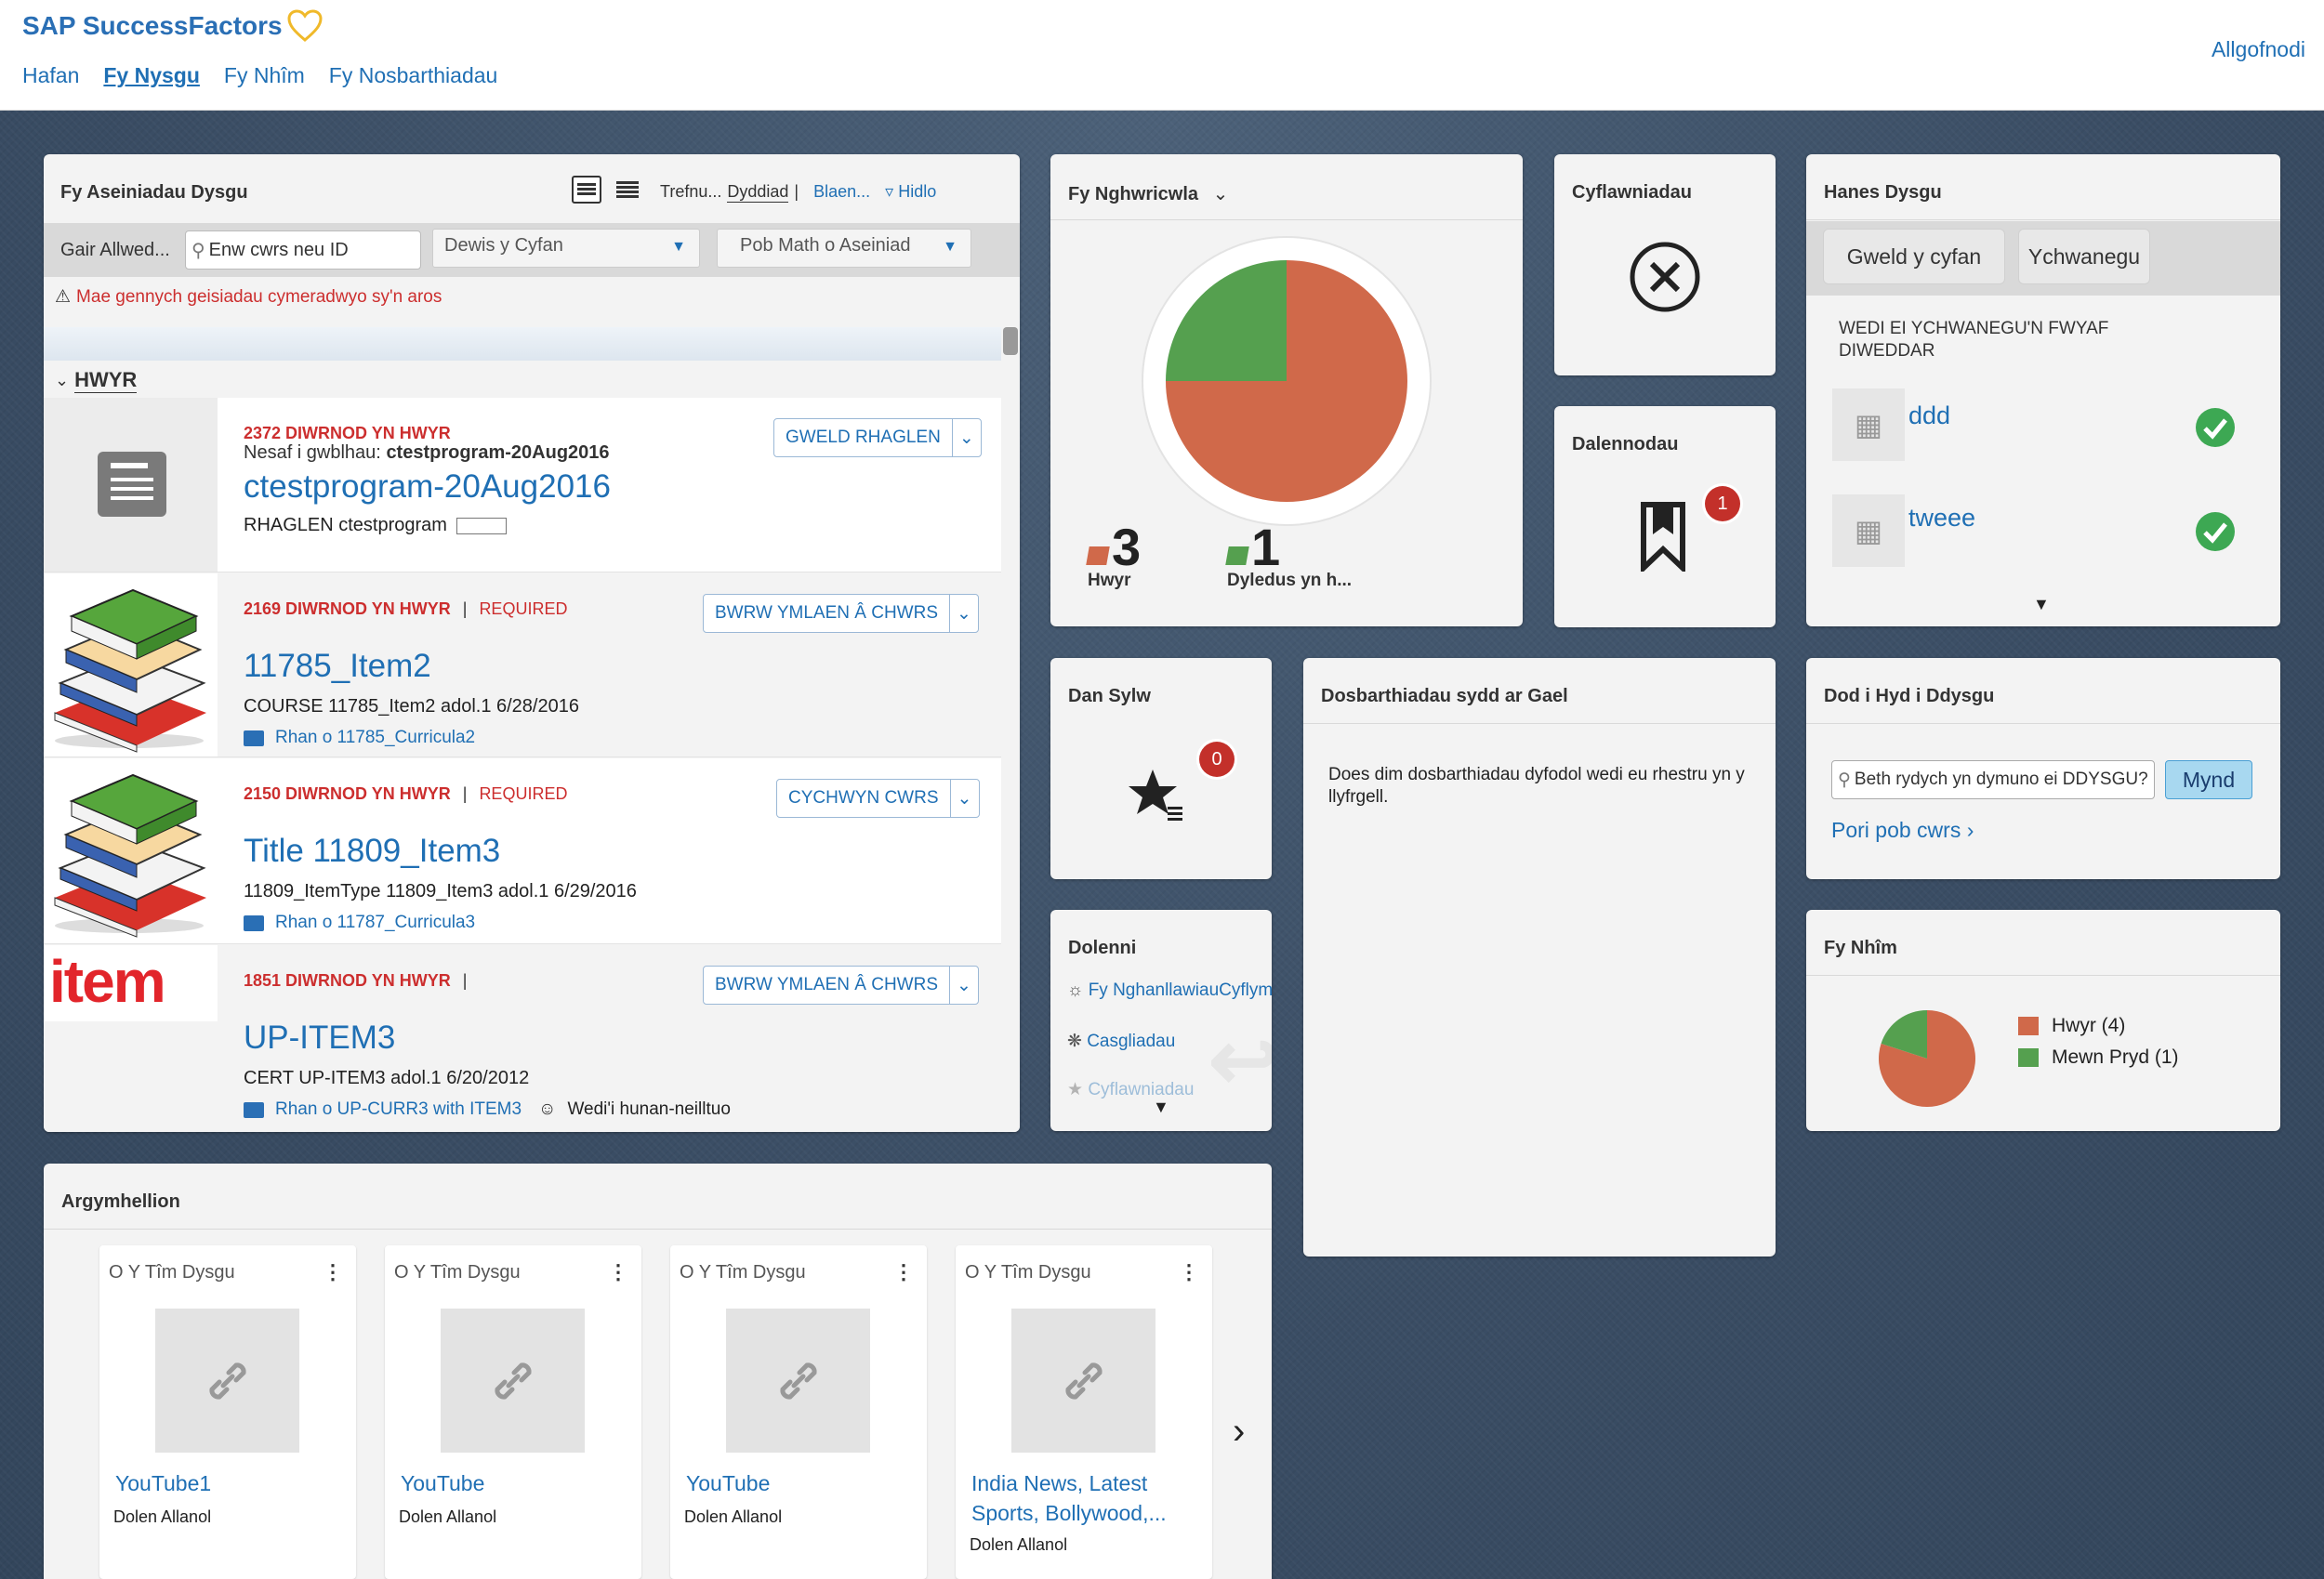  What do you see at coordinates (1914, 256) in the screenshot?
I see `view-all-button: Gweld y cyfan` at bounding box center [1914, 256].